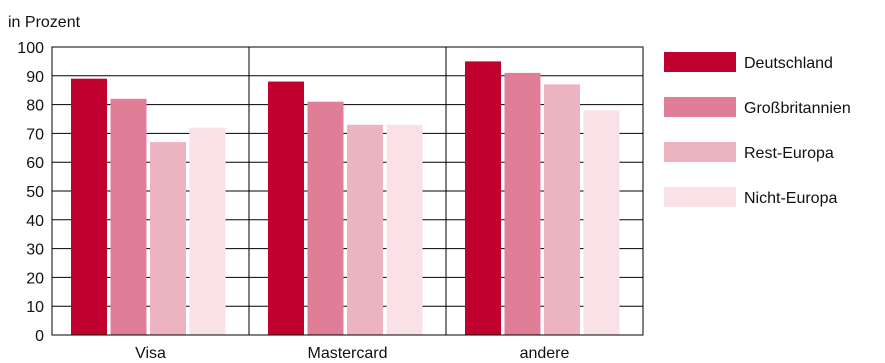 Image resolution: width=885 pixels, height=363 pixels. What do you see at coordinates (44, 22) in the screenshot?
I see `y-axis-label: in Prozent` at bounding box center [44, 22].